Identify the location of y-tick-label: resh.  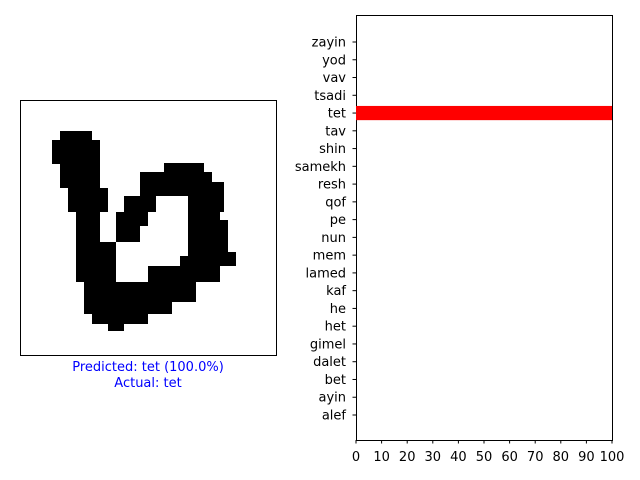
(332, 185).